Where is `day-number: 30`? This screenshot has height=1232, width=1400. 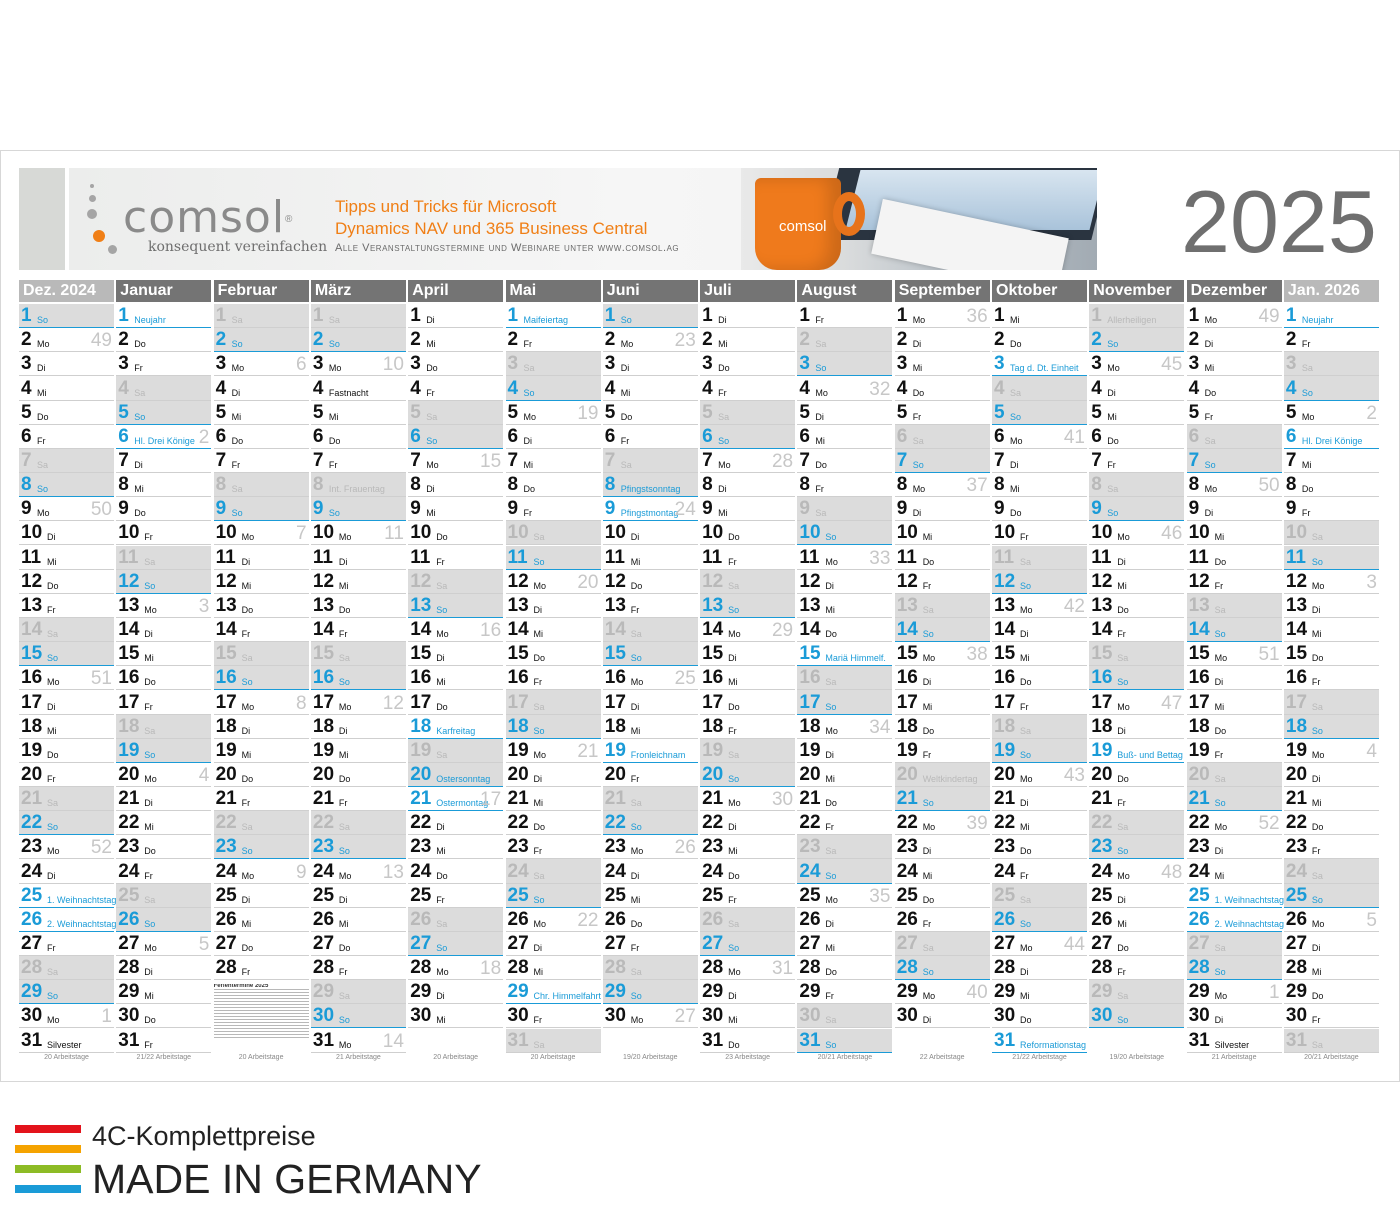 day-number: 30 is located at coordinates (323, 1016).